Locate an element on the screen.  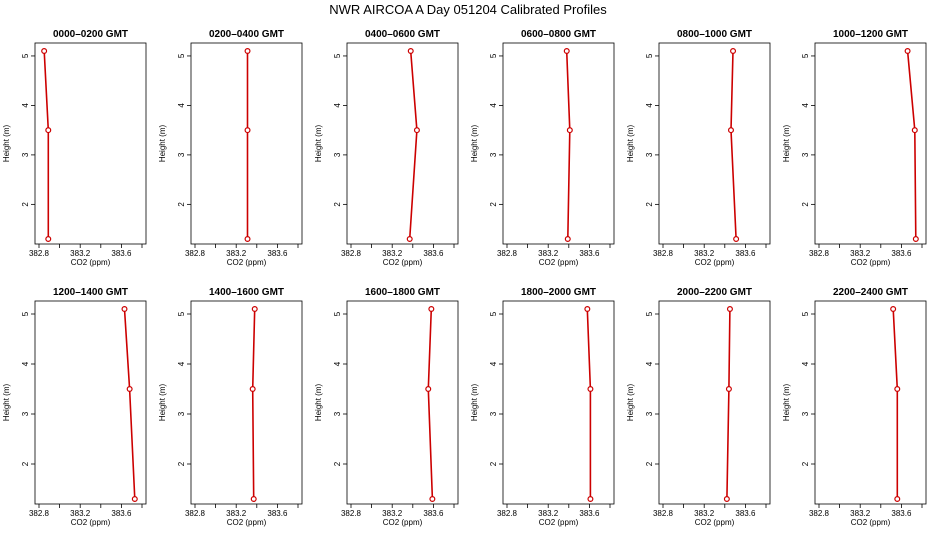
panel-title: 2000–2200 GMT is located at coordinates (714, 292).